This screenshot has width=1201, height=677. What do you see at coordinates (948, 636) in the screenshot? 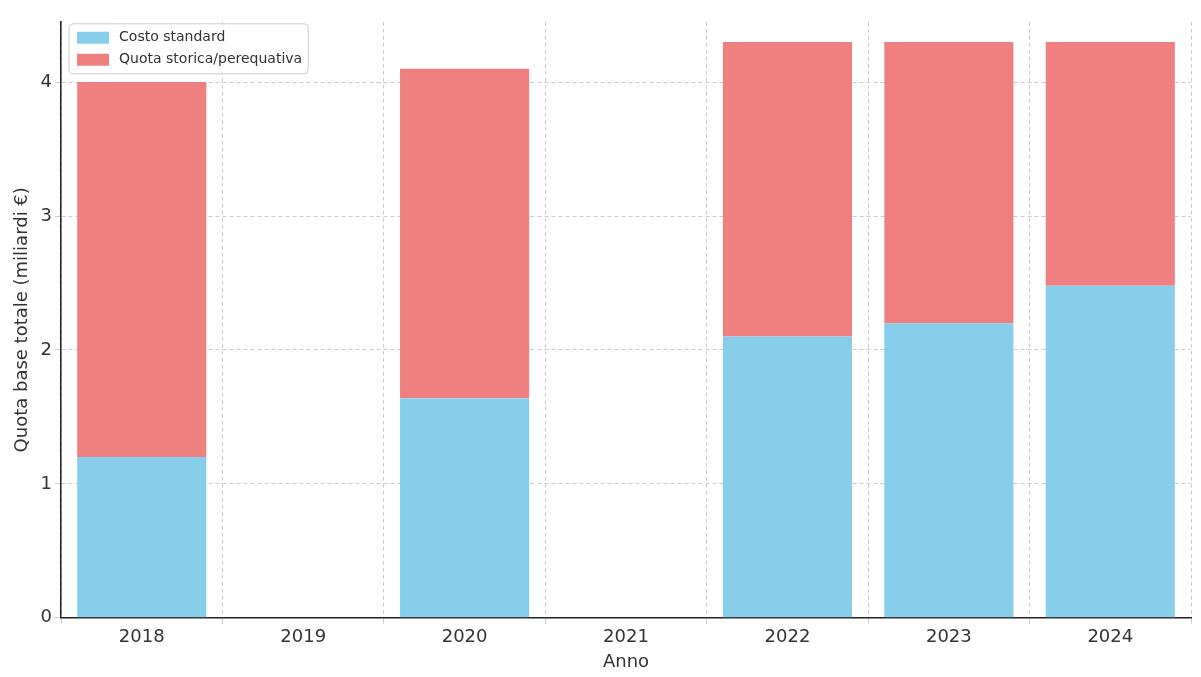
I see `x-tick-label: 2023` at bounding box center [948, 636].